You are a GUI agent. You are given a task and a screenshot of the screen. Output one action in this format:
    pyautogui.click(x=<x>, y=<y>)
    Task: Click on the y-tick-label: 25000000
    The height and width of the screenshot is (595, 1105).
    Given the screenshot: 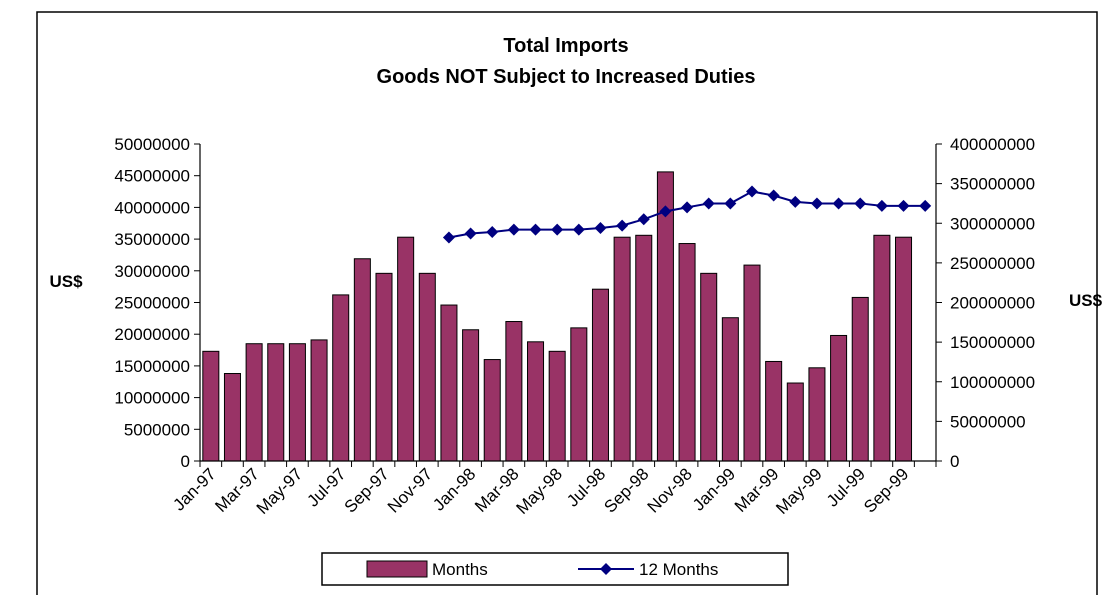 What is the action you would take?
    pyautogui.click(x=152, y=303)
    